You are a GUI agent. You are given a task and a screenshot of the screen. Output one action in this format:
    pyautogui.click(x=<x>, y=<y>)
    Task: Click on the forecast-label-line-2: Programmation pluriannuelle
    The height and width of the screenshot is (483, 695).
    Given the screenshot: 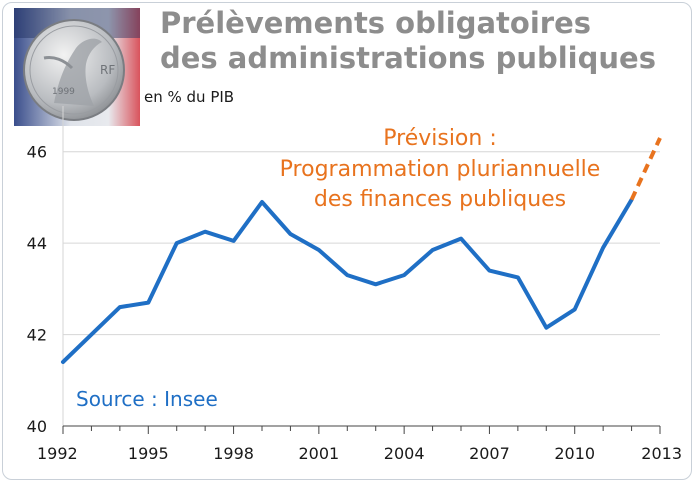 What is the action you would take?
    pyautogui.click(x=440, y=169)
    